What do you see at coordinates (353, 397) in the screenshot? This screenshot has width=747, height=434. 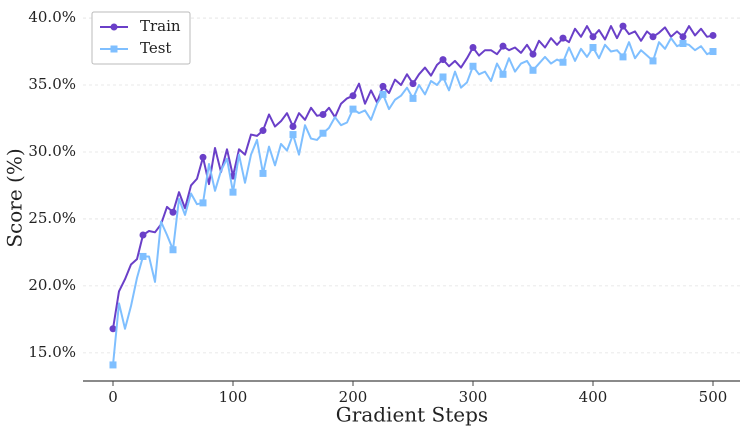 I see `x-tick-label: 200` at bounding box center [353, 397].